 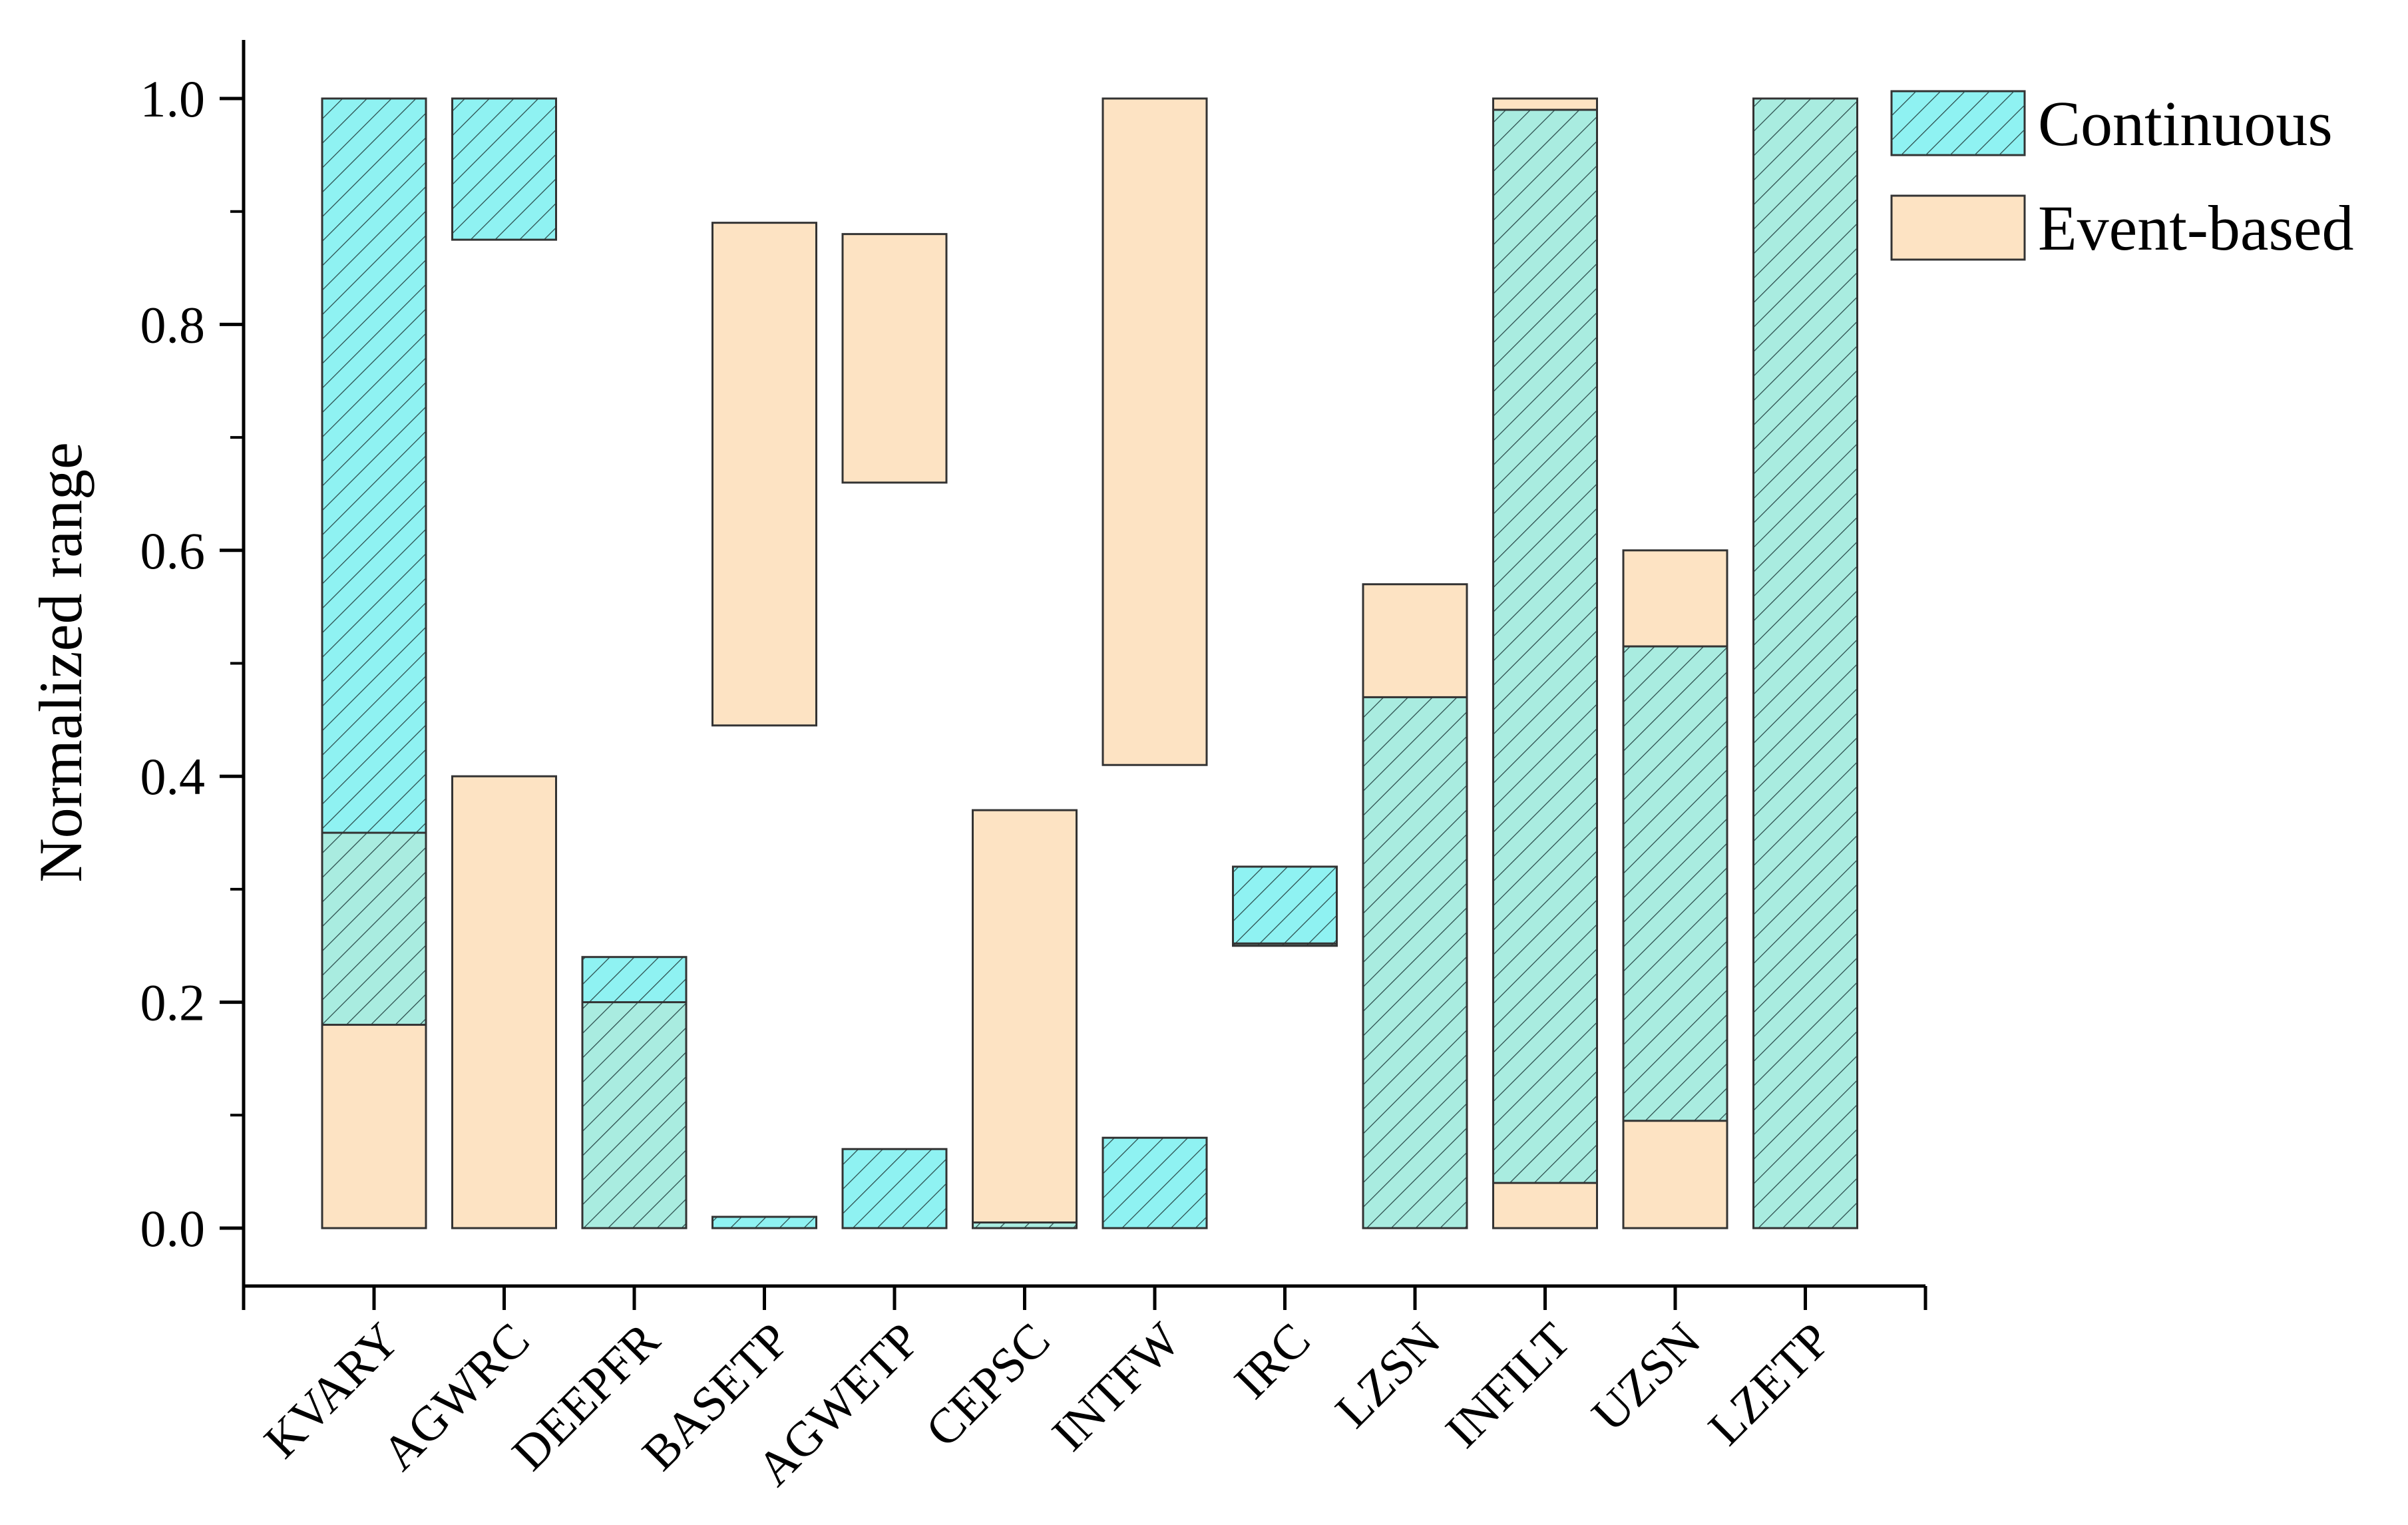 I want to click on bar-continuous-outline-uzsn, so click(x=1675, y=884).